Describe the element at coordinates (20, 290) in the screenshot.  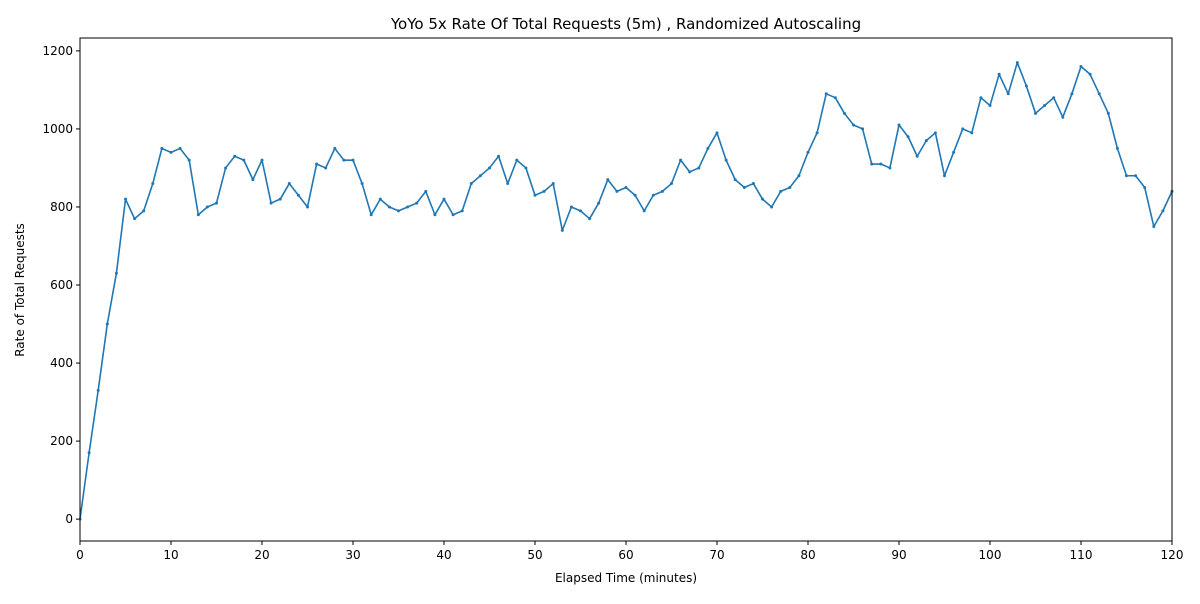
I see `y-axis-label: Rate of Total Requests` at that location.